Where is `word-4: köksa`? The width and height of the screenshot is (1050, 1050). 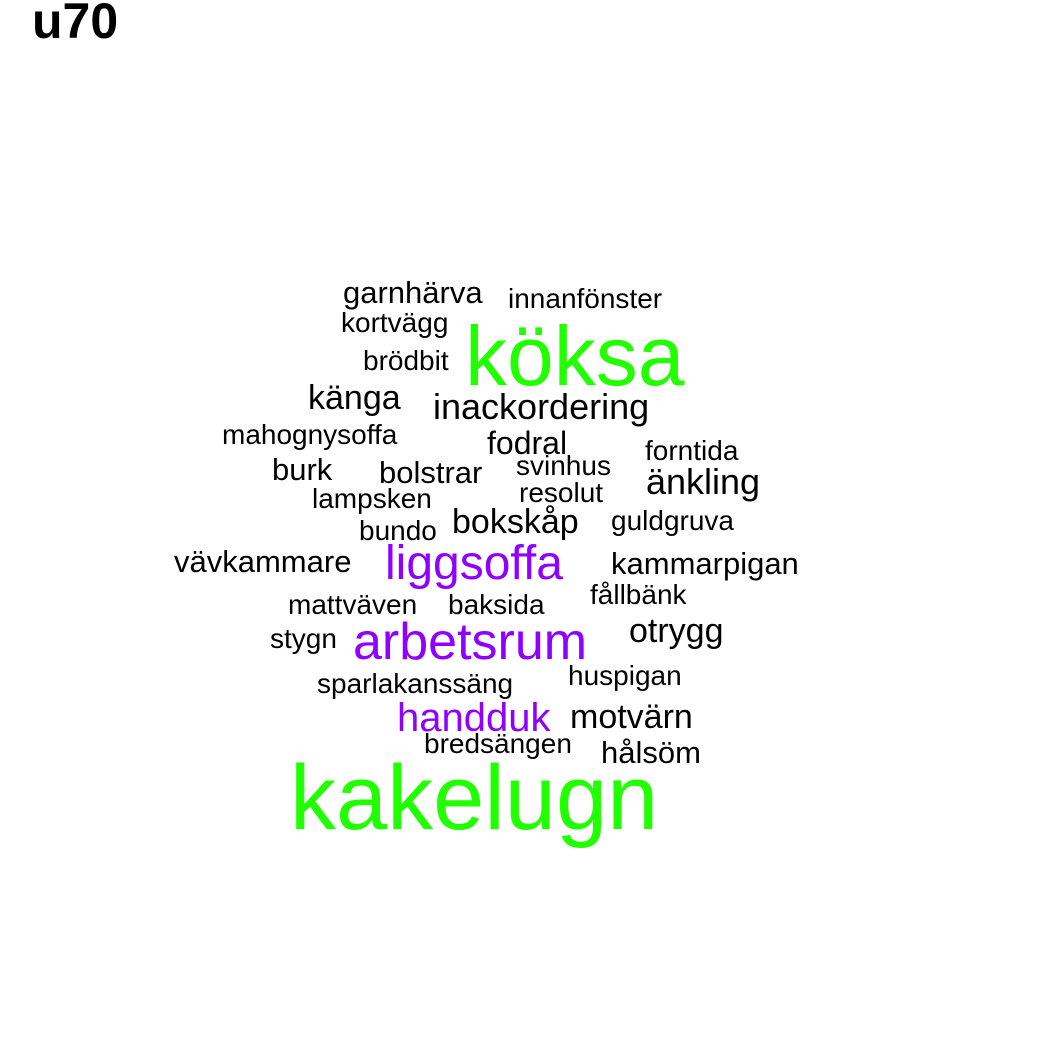 word-4: köksa is located at coordinates (575, 356).